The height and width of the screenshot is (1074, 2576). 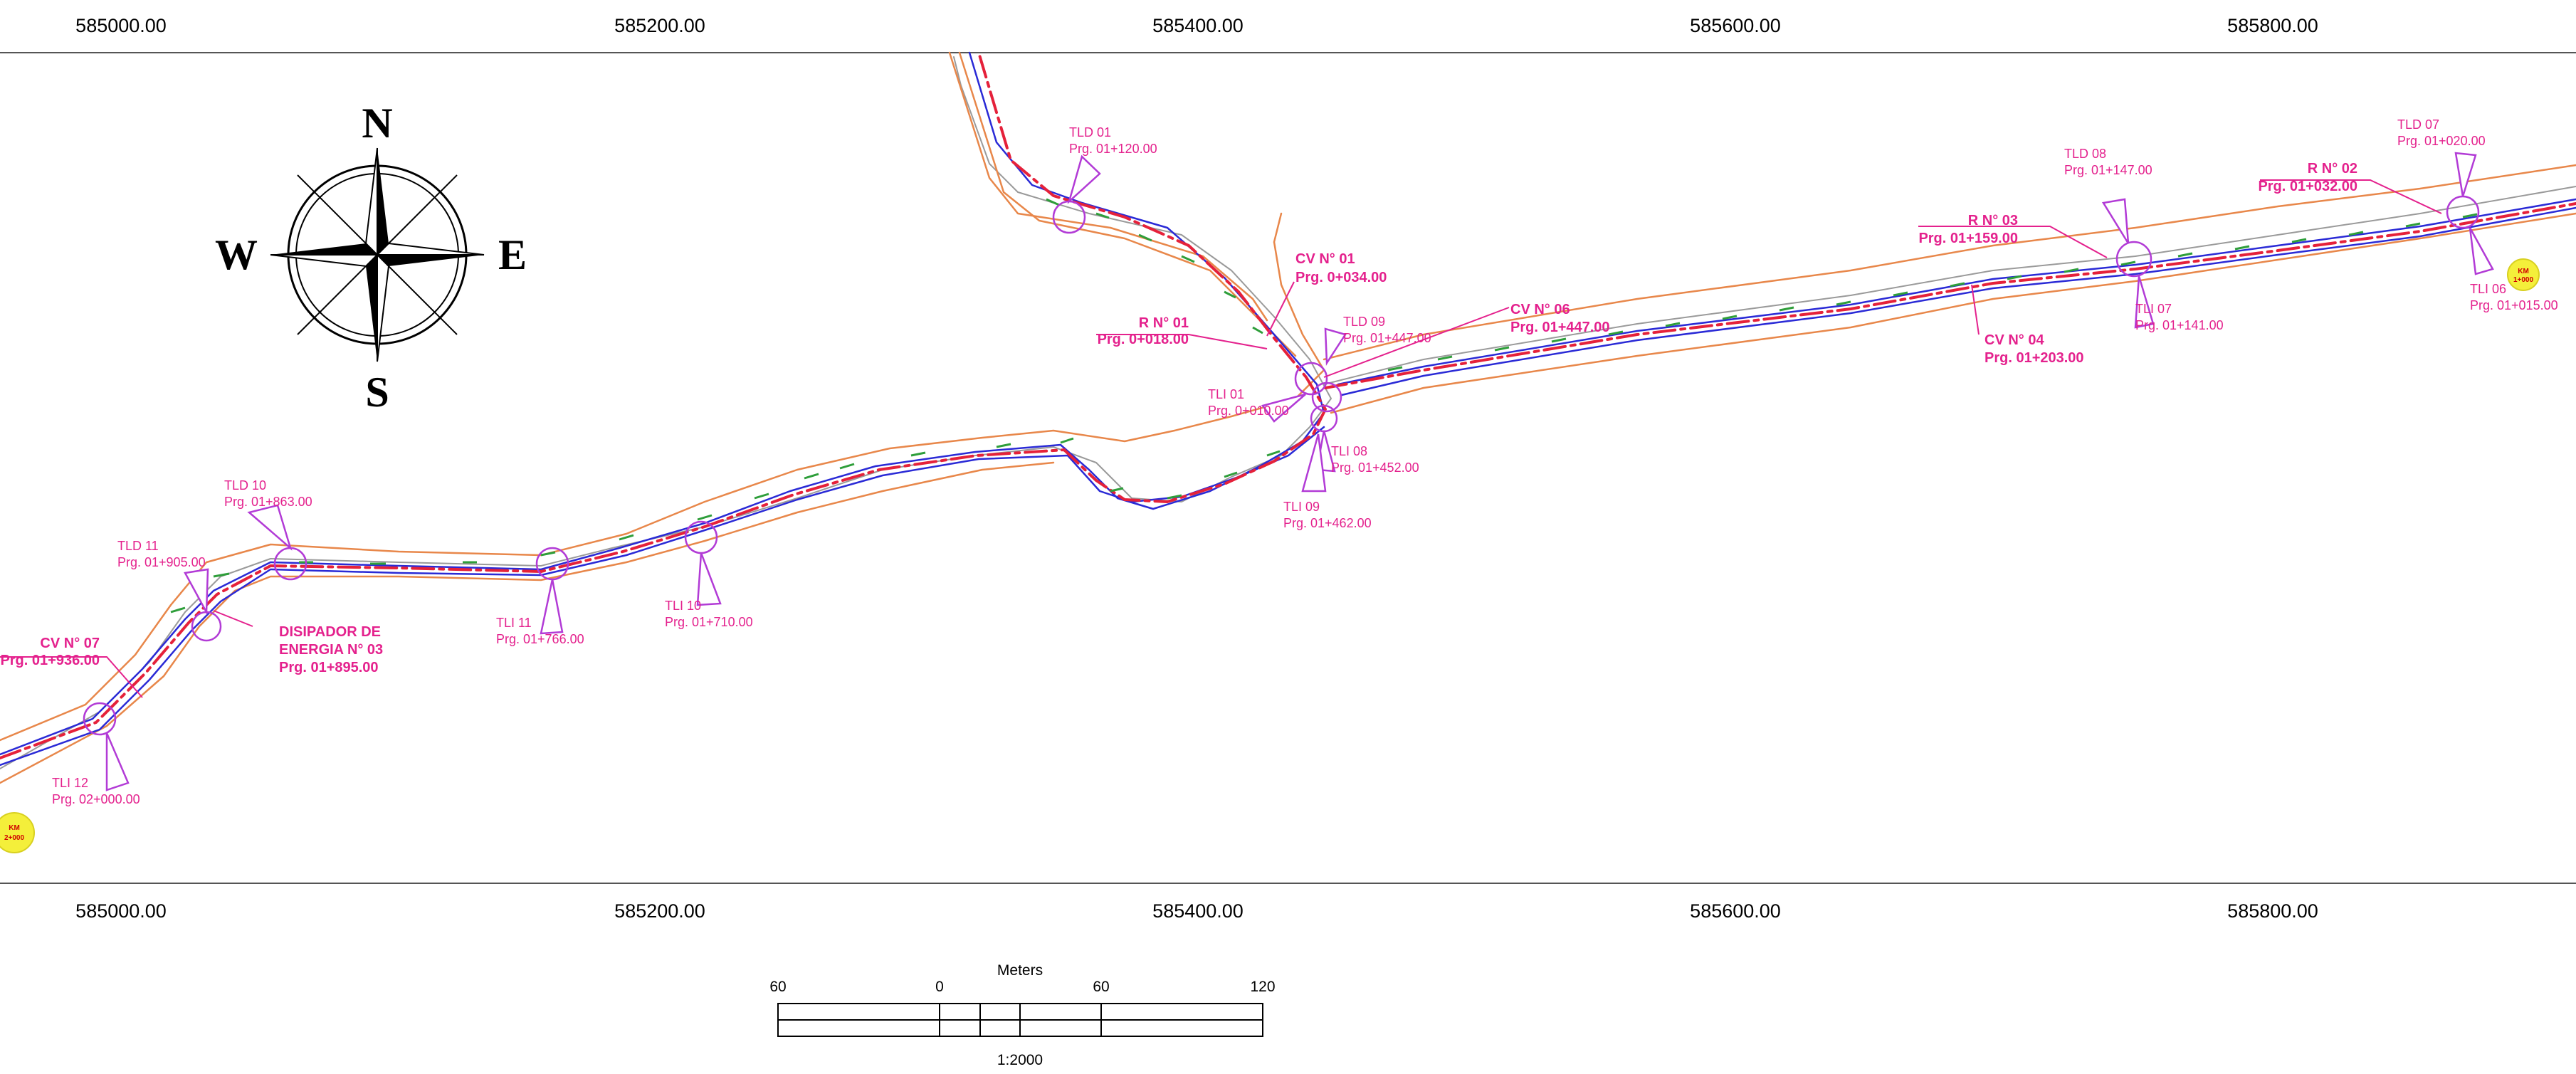 I want to click on km-marker-2: KM 2+000, so click(x=17, y=832).